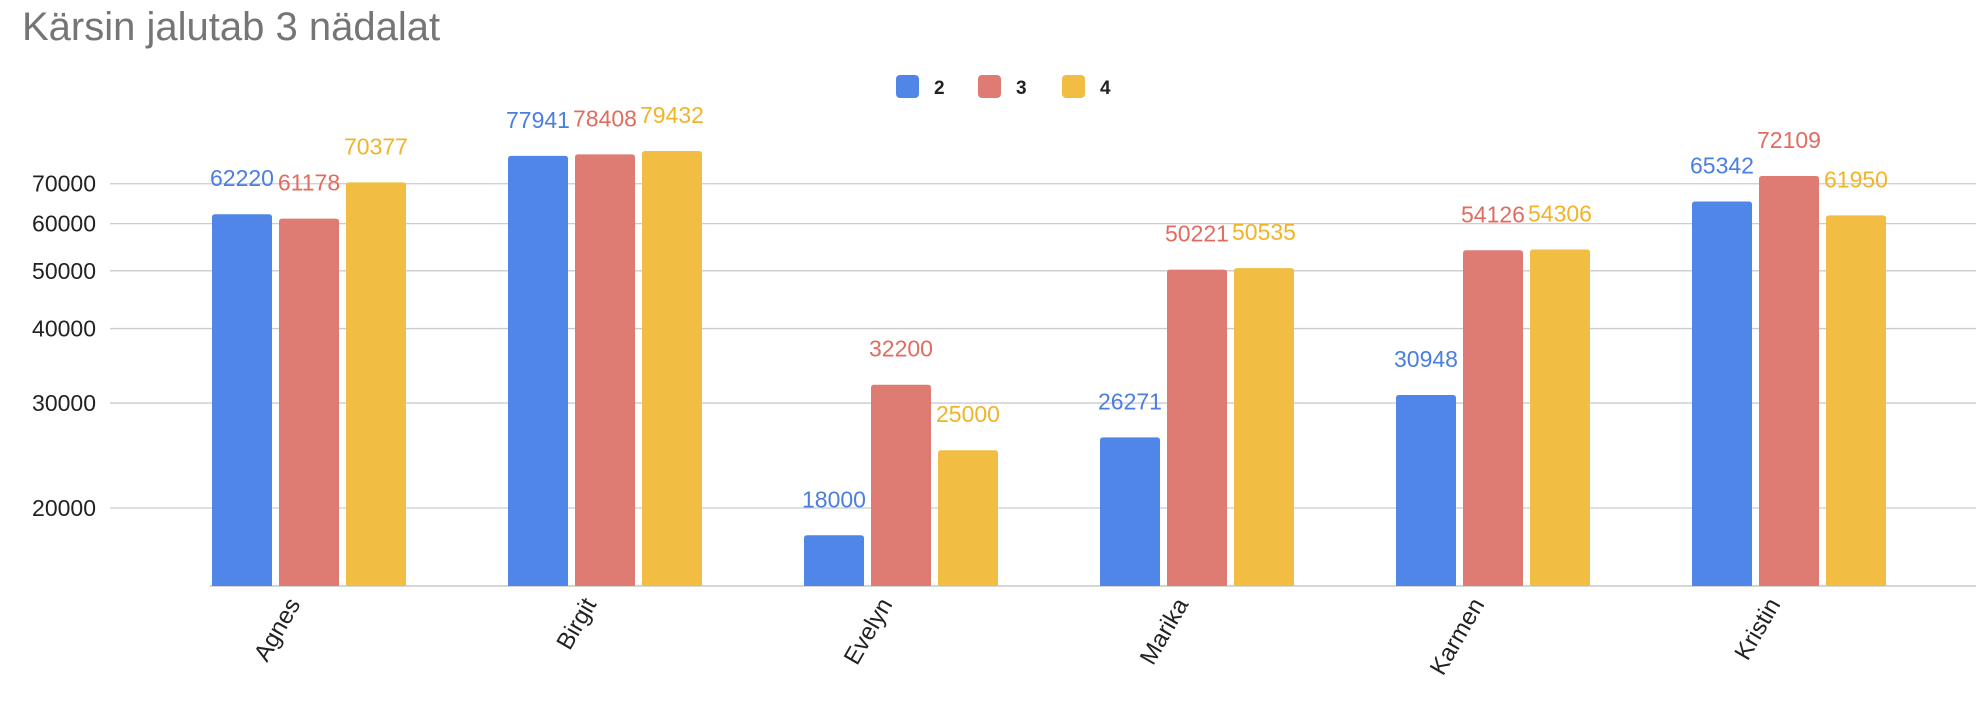 This screenshot has height=704, width=1976. What do you see at coordinates (1856, 179) in the screenshot?
I see `data-label: 61950` at bounding box center [1856, 179].